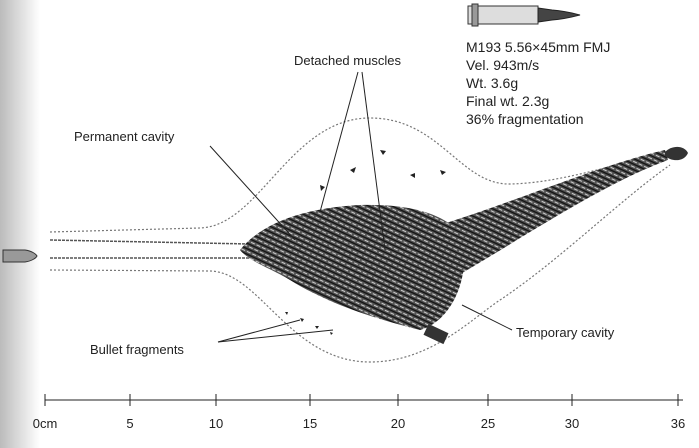  Describe the element at coordinates (572, 423) in the screenshot. I see `tick-label: 30` at that location.